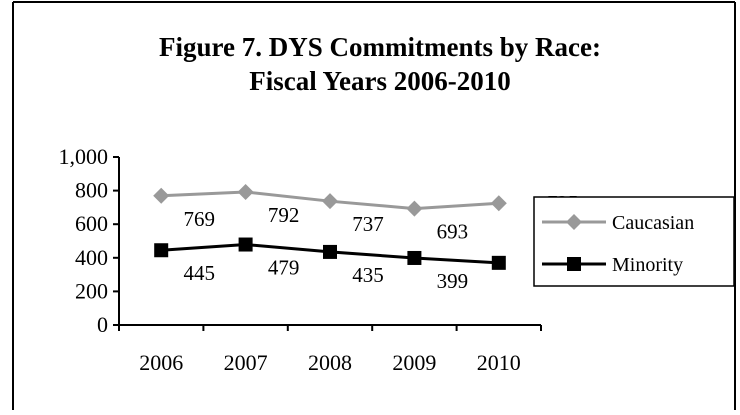  What do you see at coordinates (453, 232) in the screenshot?
I see `caucasian-data-label: 693` at bounding box center [453, 232].